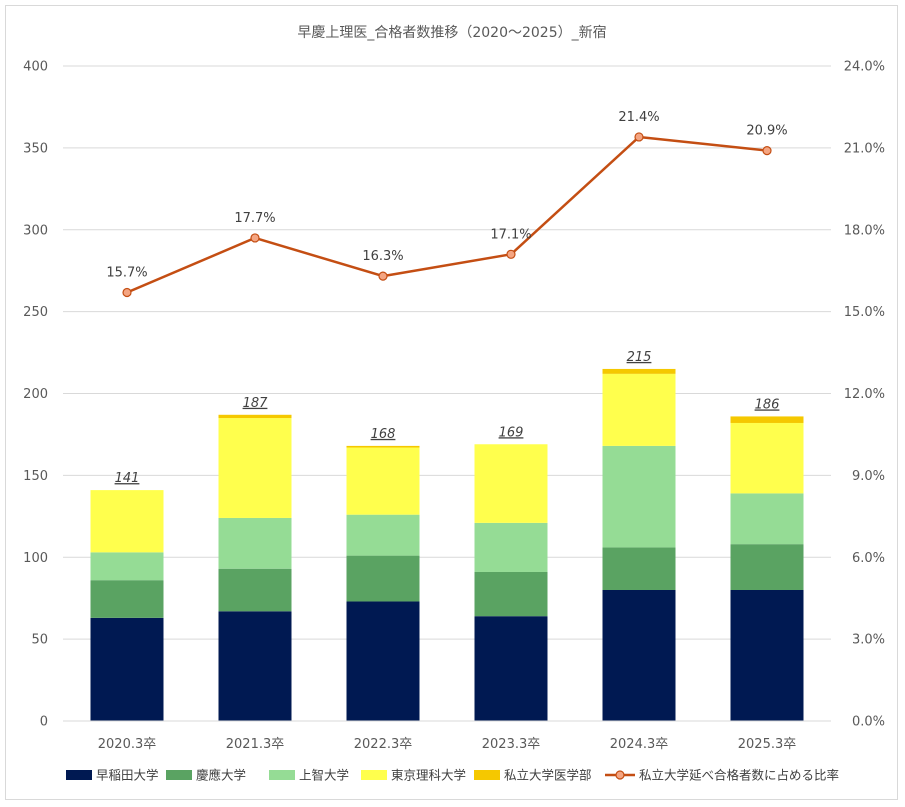 The image size is (905, 807). I want to click on bar-total-label: 215, so click(639, 357).